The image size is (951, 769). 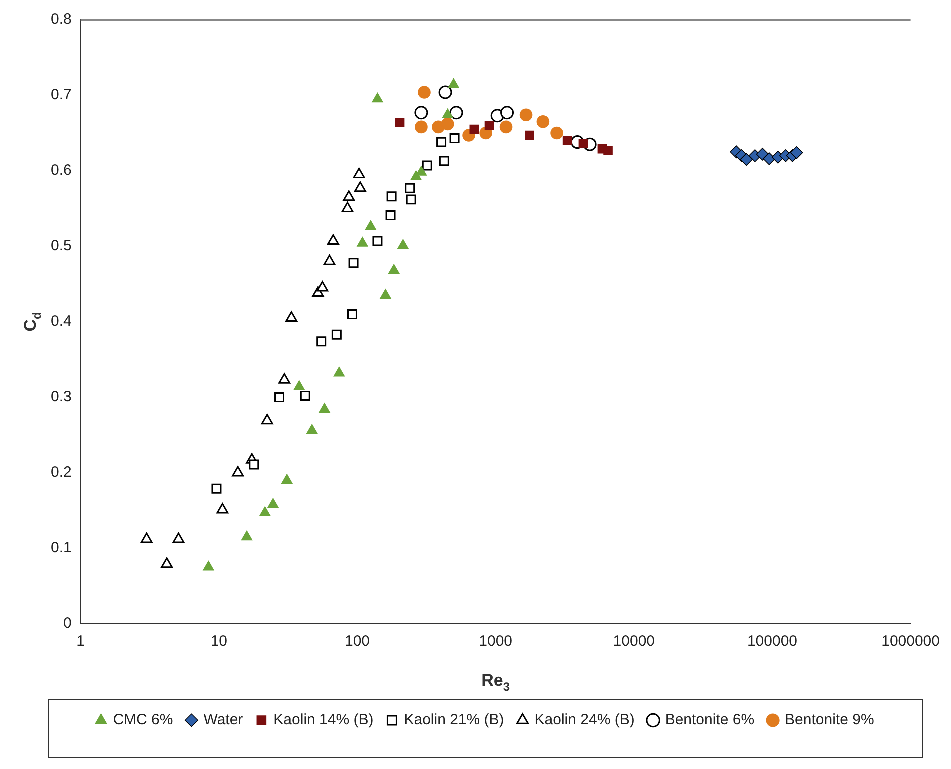 I want to click on x-tick-label: 100000, so click(x=772, y=641).